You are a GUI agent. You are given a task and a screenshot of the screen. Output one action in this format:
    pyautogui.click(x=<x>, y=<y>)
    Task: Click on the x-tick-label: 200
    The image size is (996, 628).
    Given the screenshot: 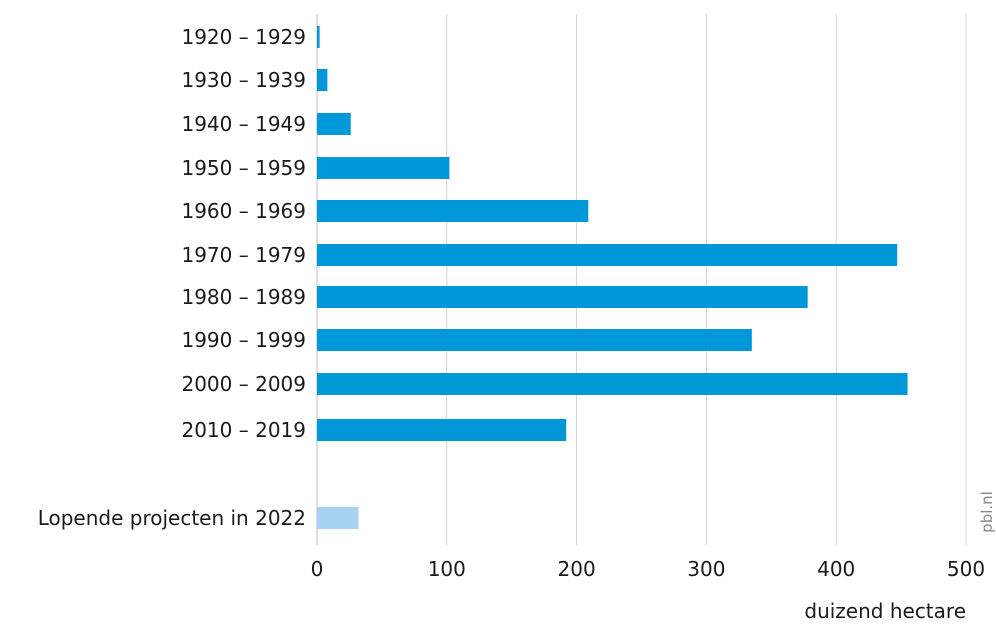 What is the action you would take?
    pyautogui.click(x=577, y=569)
    